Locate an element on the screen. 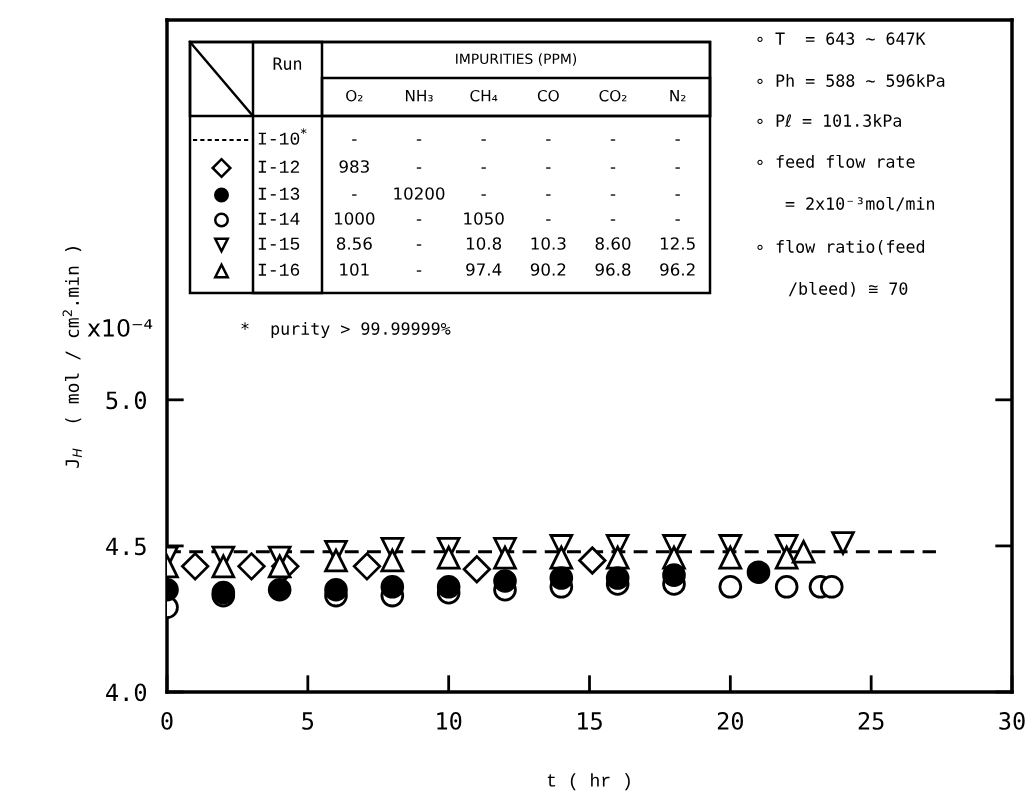  x-tick-label: 10 is located at coordinates (449, 720).